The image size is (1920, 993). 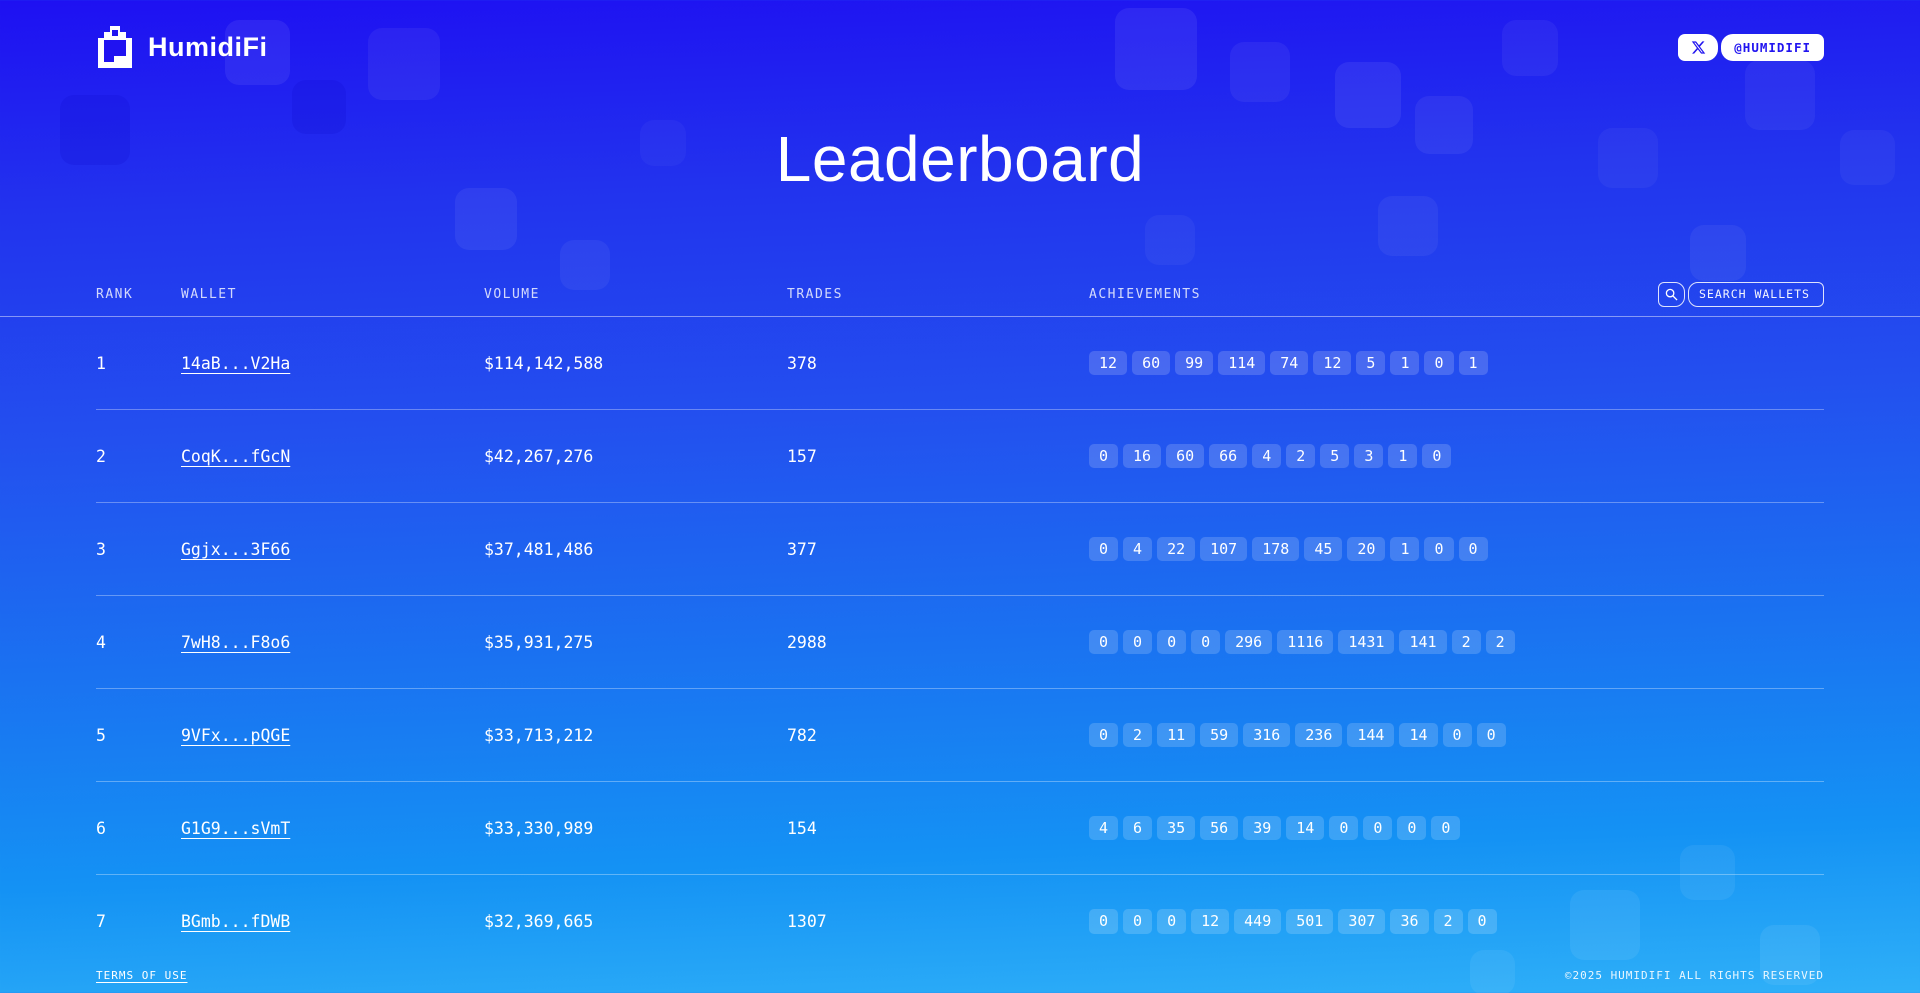 I want to click on achievement-badge: 316, so click(x=1267, y=735).